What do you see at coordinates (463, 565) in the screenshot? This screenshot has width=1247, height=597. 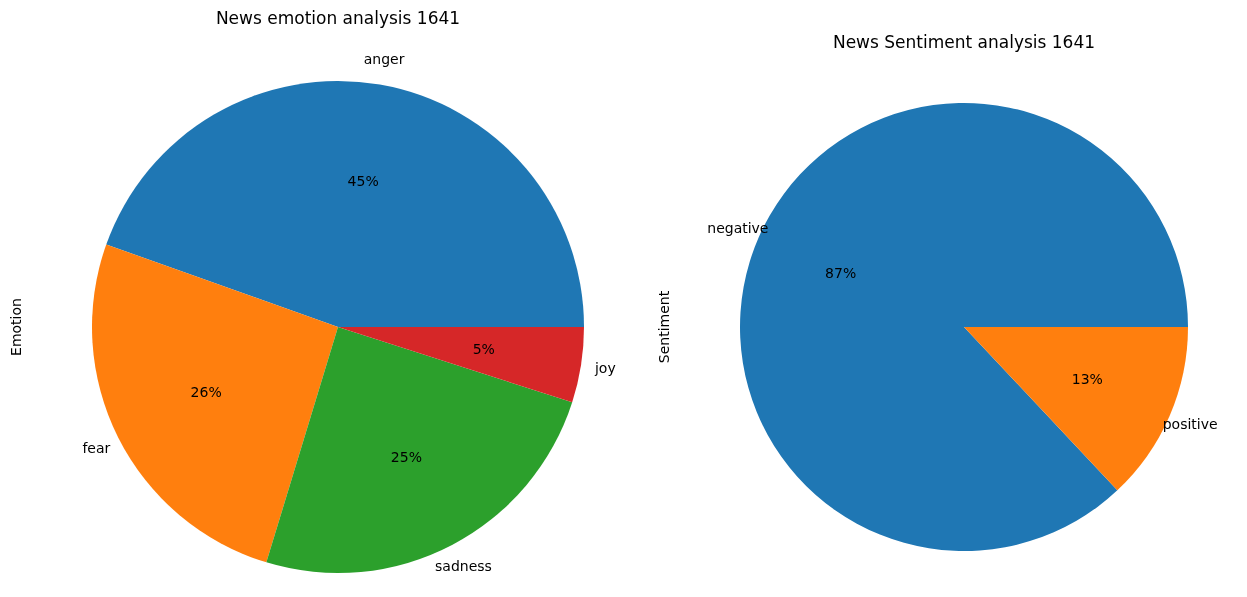 I see `slice-label: sadness` at bounding box center [463, 565].